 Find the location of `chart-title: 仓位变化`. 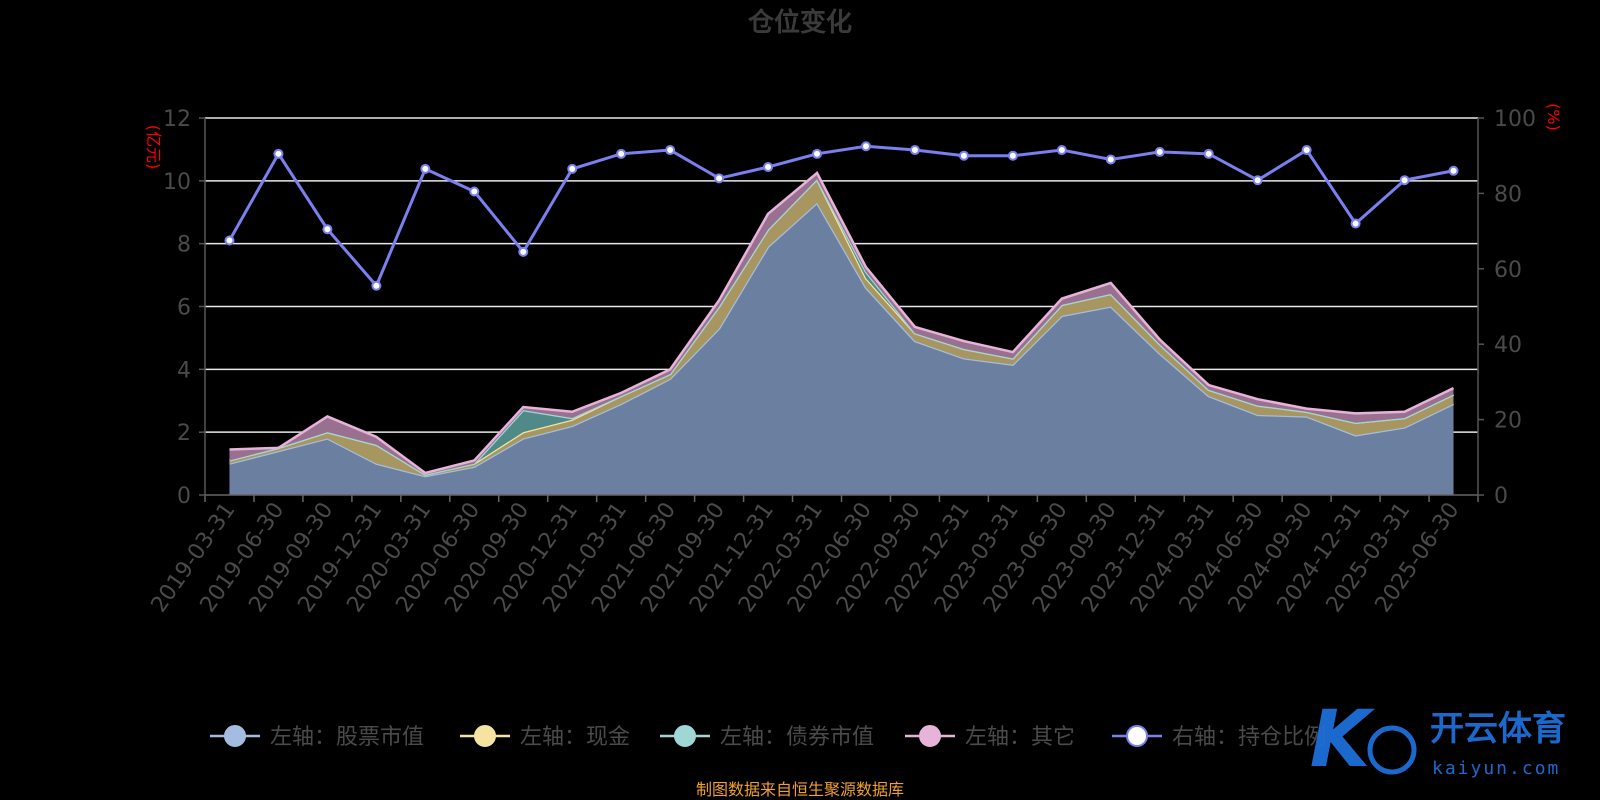

chart-title: 仓位变化 is located at coordinates (799, 22).